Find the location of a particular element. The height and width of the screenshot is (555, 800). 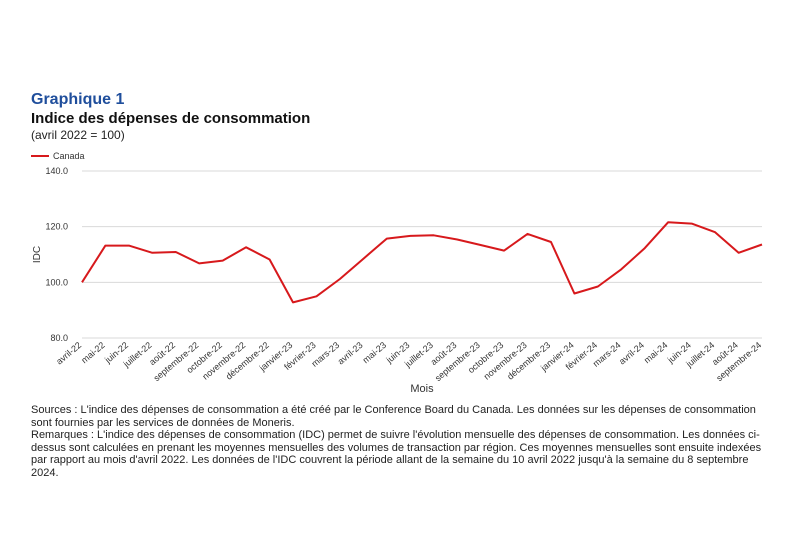

y-tick-label: 140.0 is located at coordinates (56, 171).